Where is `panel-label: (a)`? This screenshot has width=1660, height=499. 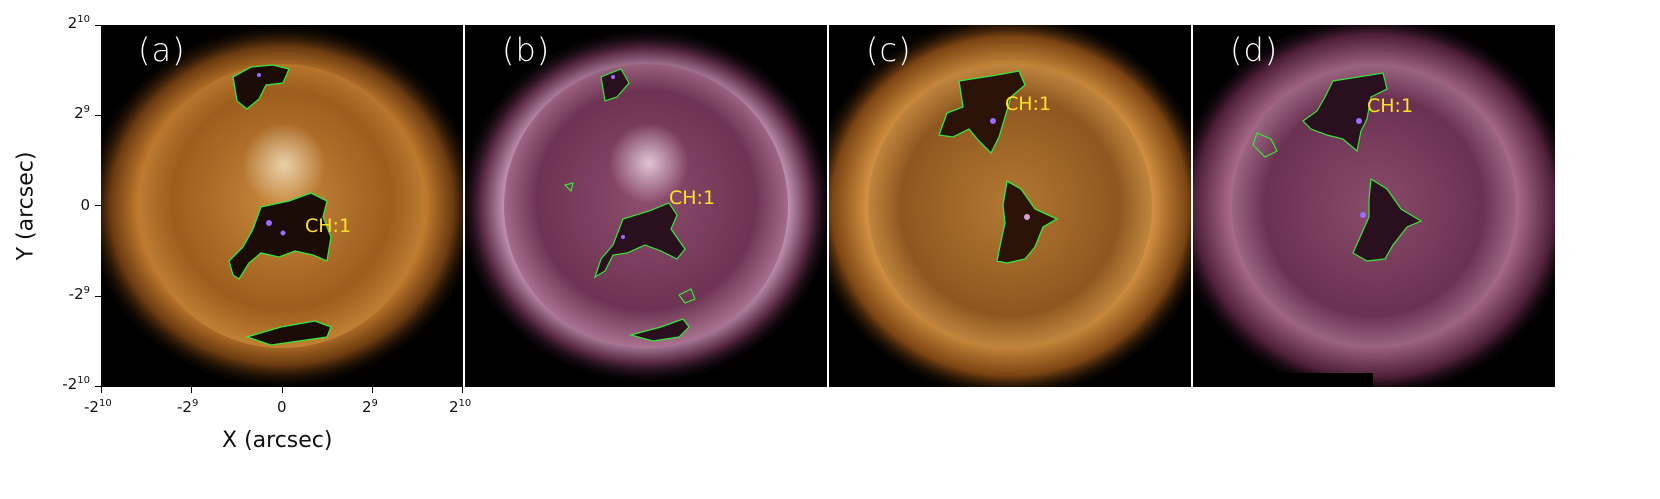
panel-label: (a) is located at coordinates (162, 50).